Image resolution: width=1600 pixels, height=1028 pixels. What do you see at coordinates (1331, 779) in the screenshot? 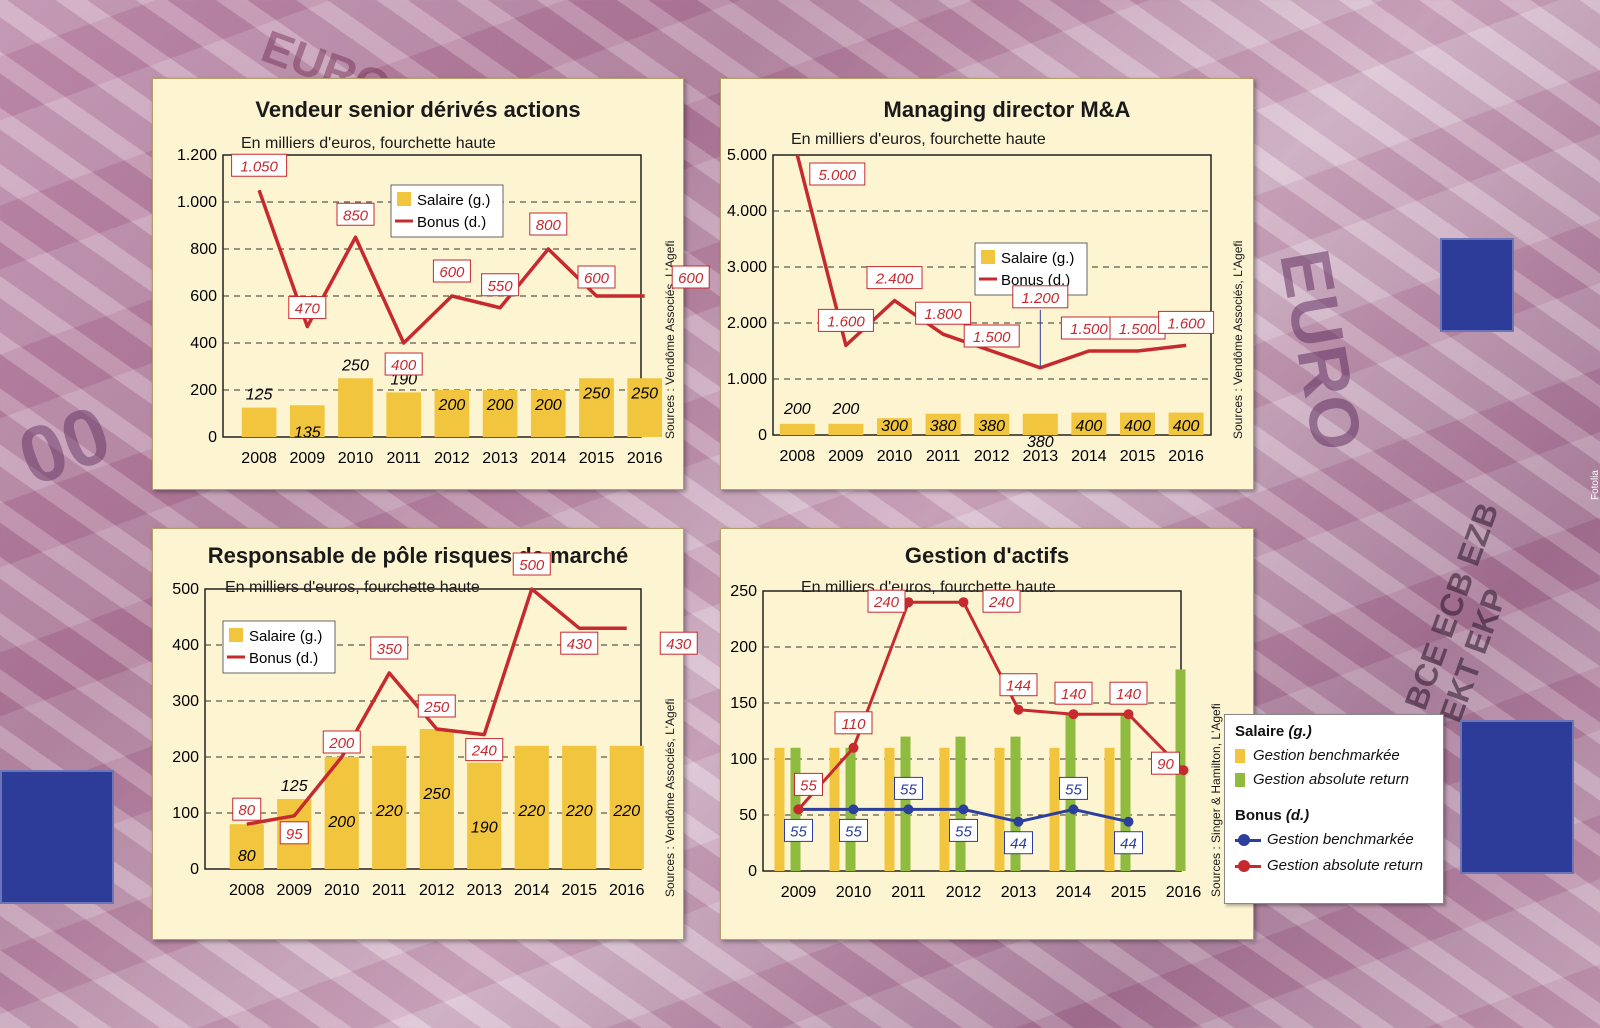
I see `legend-label: Gestion absolute return` at bounding box center [1331, 779].